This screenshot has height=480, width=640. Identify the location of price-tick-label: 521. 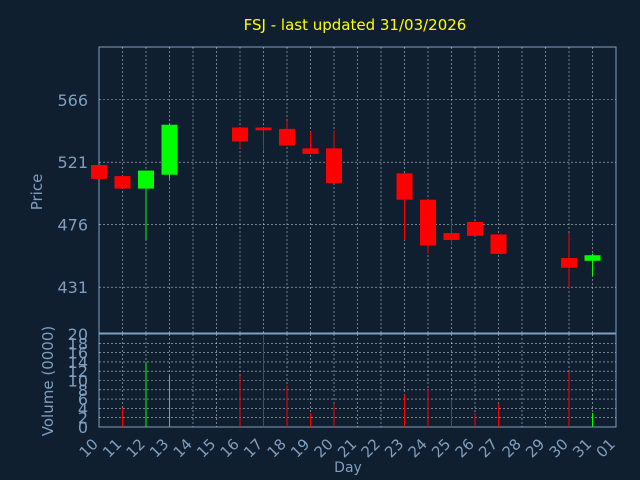
(72, 162).